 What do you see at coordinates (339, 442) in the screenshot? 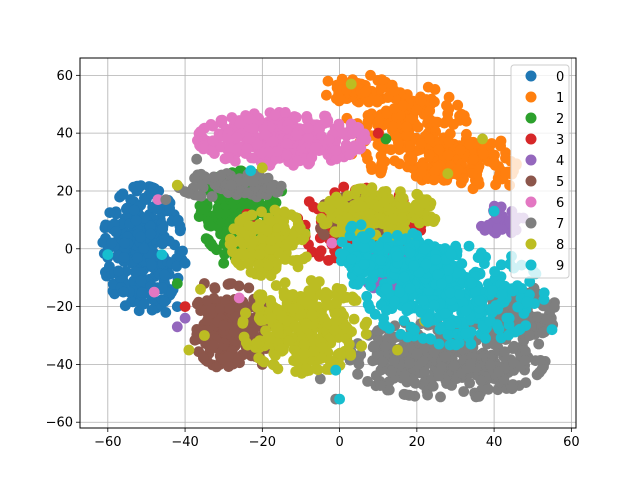
I see `x-tick-label: 0` at bounding box center [339, 442].